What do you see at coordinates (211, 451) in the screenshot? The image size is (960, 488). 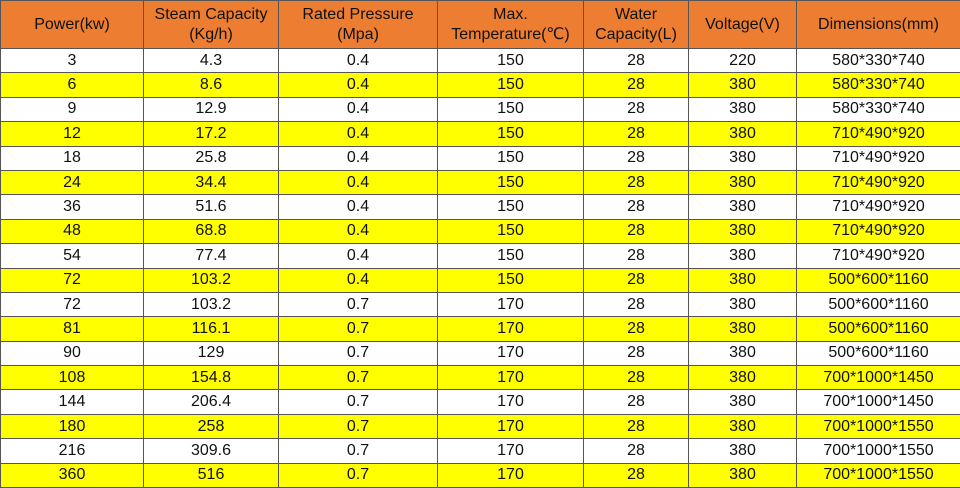 I see `cell-steam-capacity: 309.6` at bounding box center [211, 451].